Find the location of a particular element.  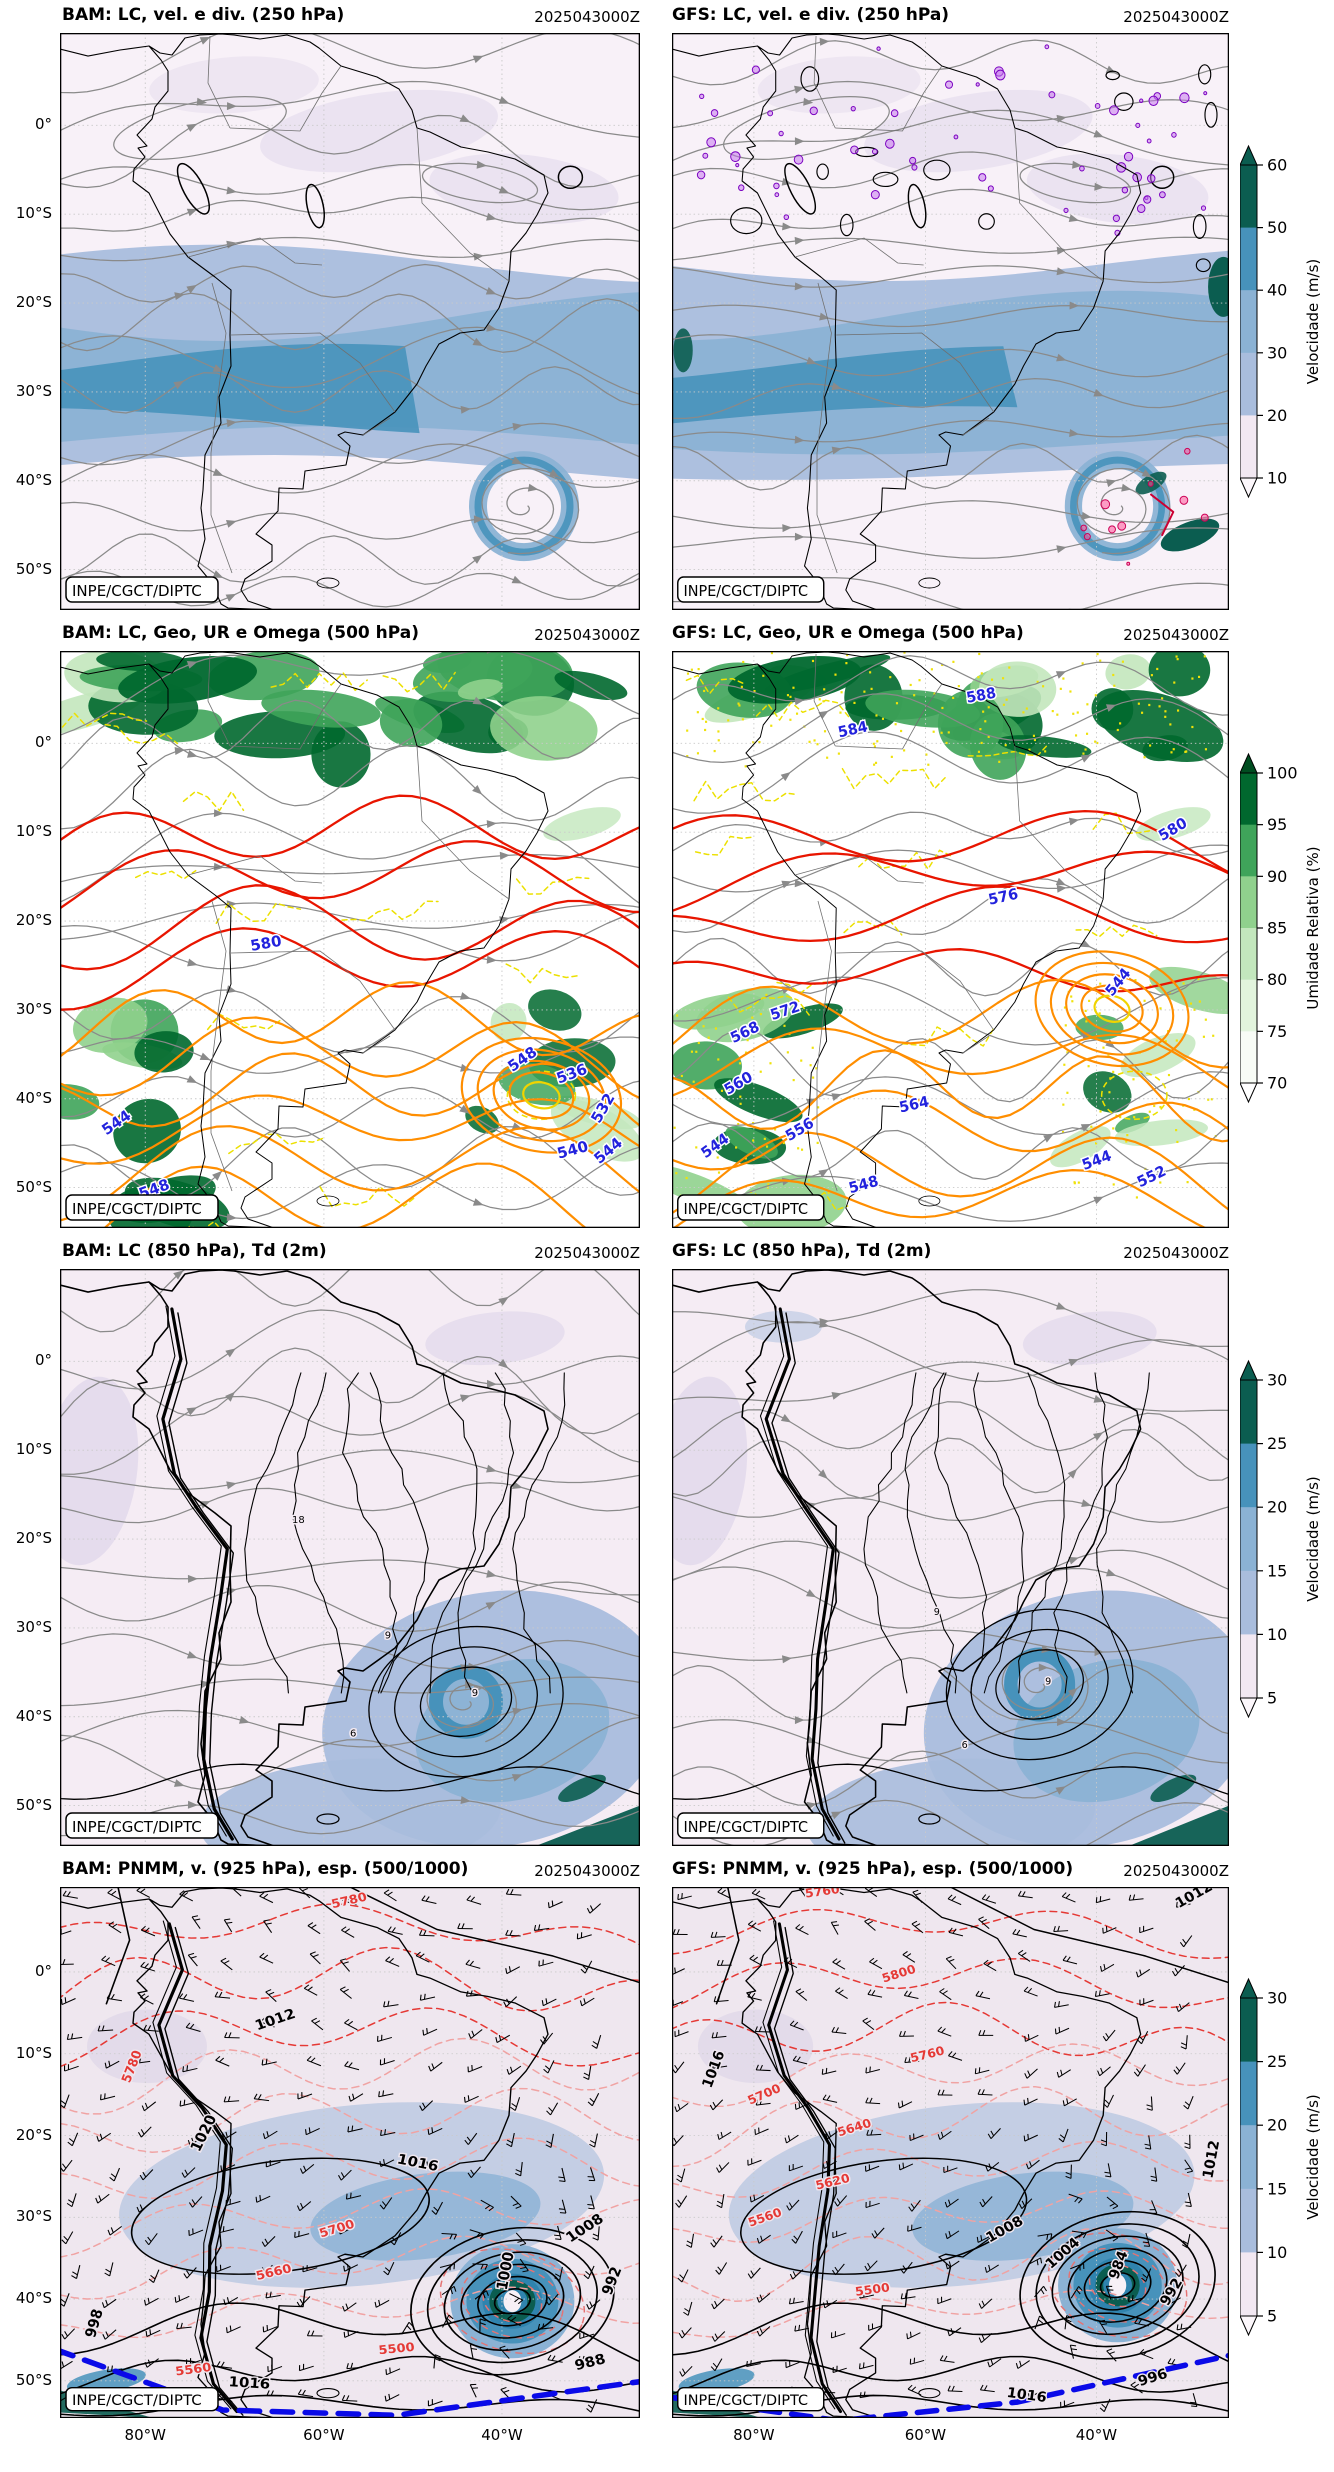

contour-label: 18 is located at coordinates (298, 1520).